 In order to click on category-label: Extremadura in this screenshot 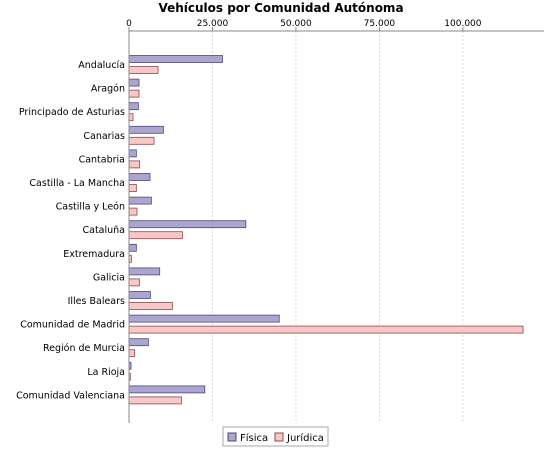, I will do `click(94, 254)`.